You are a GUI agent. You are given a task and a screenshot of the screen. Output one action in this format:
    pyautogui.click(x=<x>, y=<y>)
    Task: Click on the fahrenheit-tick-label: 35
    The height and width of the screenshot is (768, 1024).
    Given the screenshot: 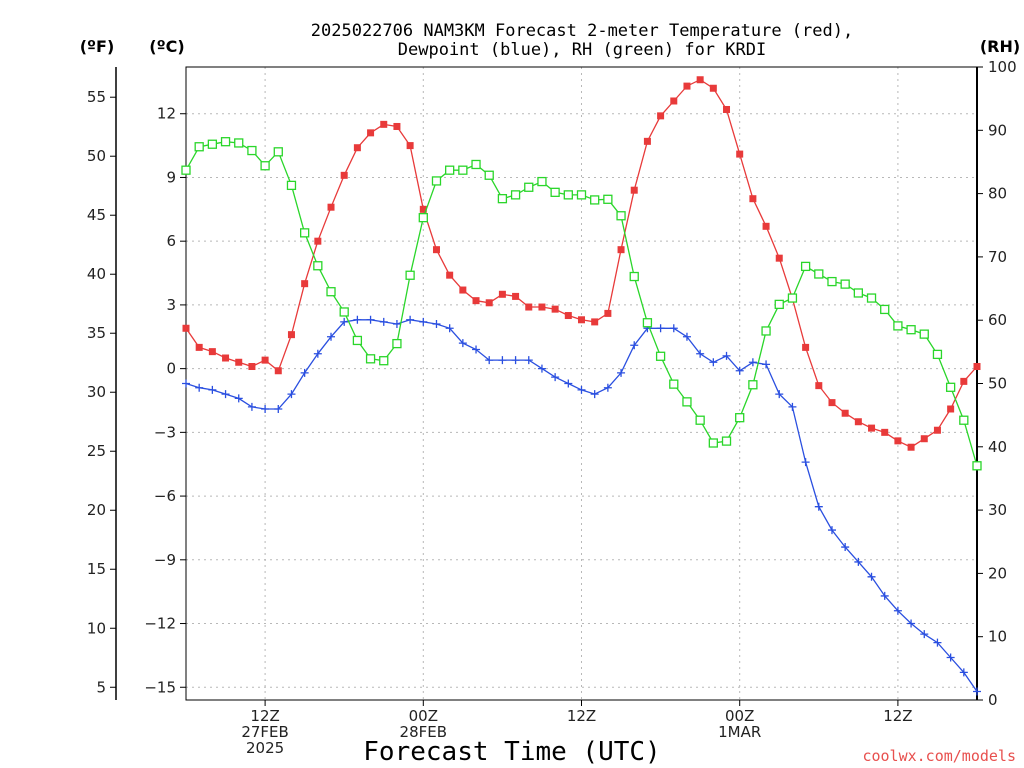 What is the action you would take?
    pyautogui.click(x=96, y=333)
    